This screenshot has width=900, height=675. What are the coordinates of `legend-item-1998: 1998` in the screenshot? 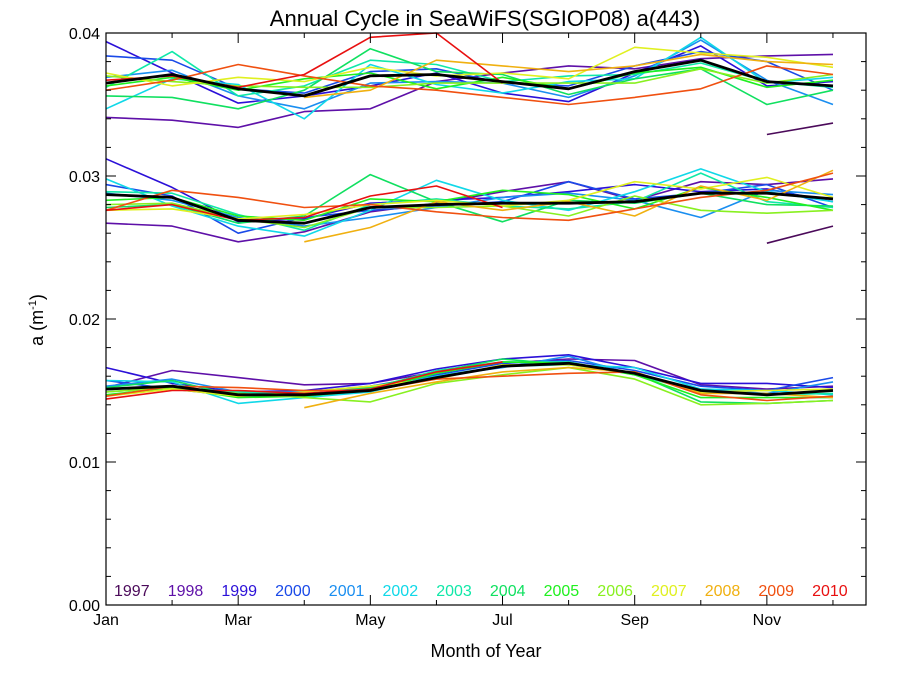 It's located at (186, 591).